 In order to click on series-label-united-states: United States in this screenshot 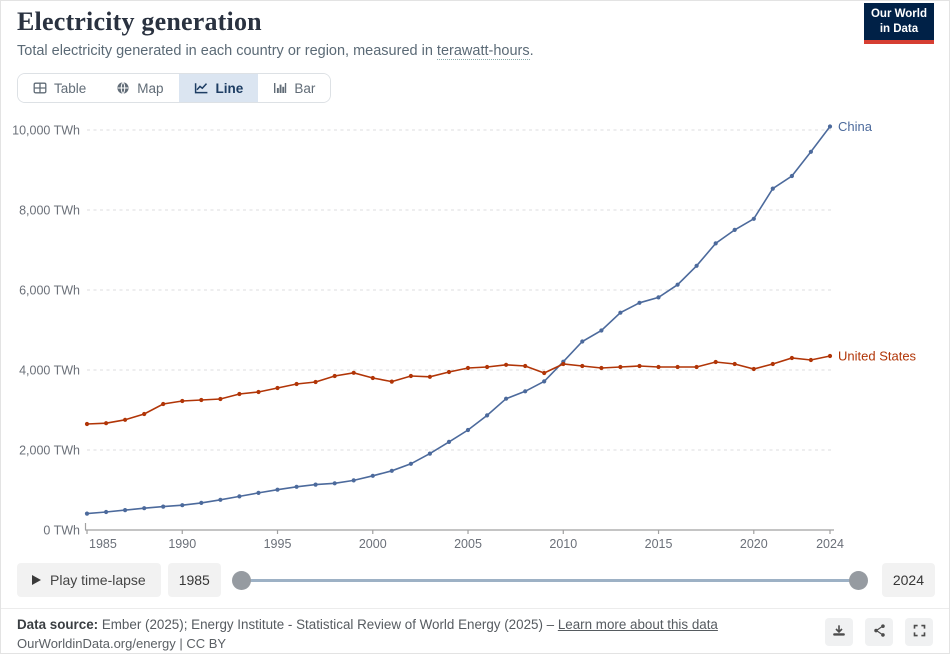, I will do `click(877, 356)`.